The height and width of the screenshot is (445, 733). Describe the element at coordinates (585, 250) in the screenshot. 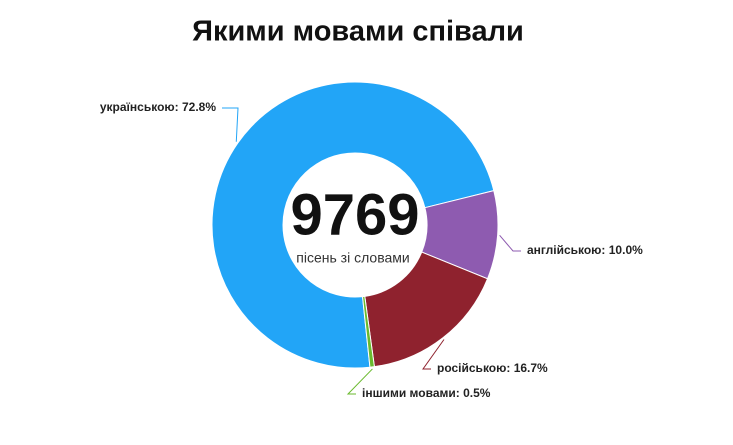

I see `slice-label: англійською: 10.0%` at that location.